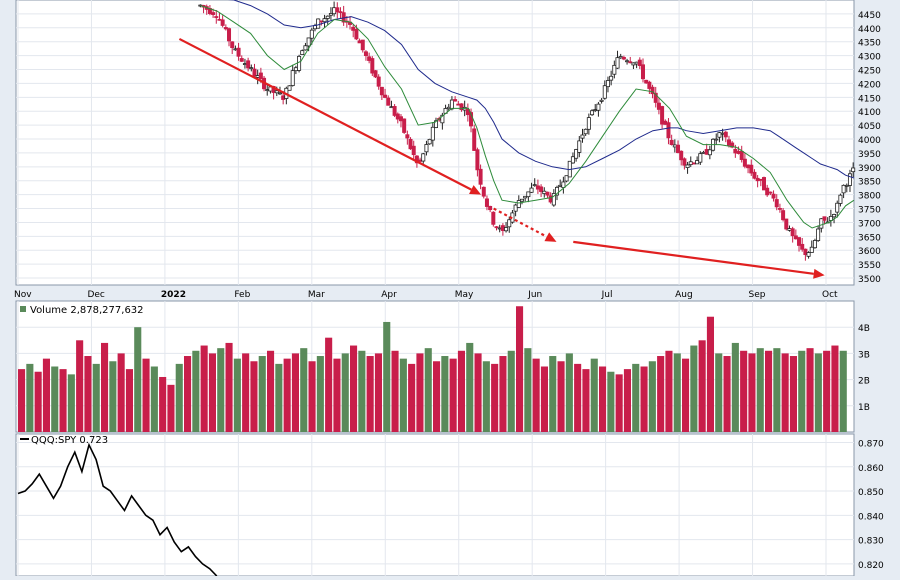  I want to click on price-tick-label: 3650, so click(869, 238).